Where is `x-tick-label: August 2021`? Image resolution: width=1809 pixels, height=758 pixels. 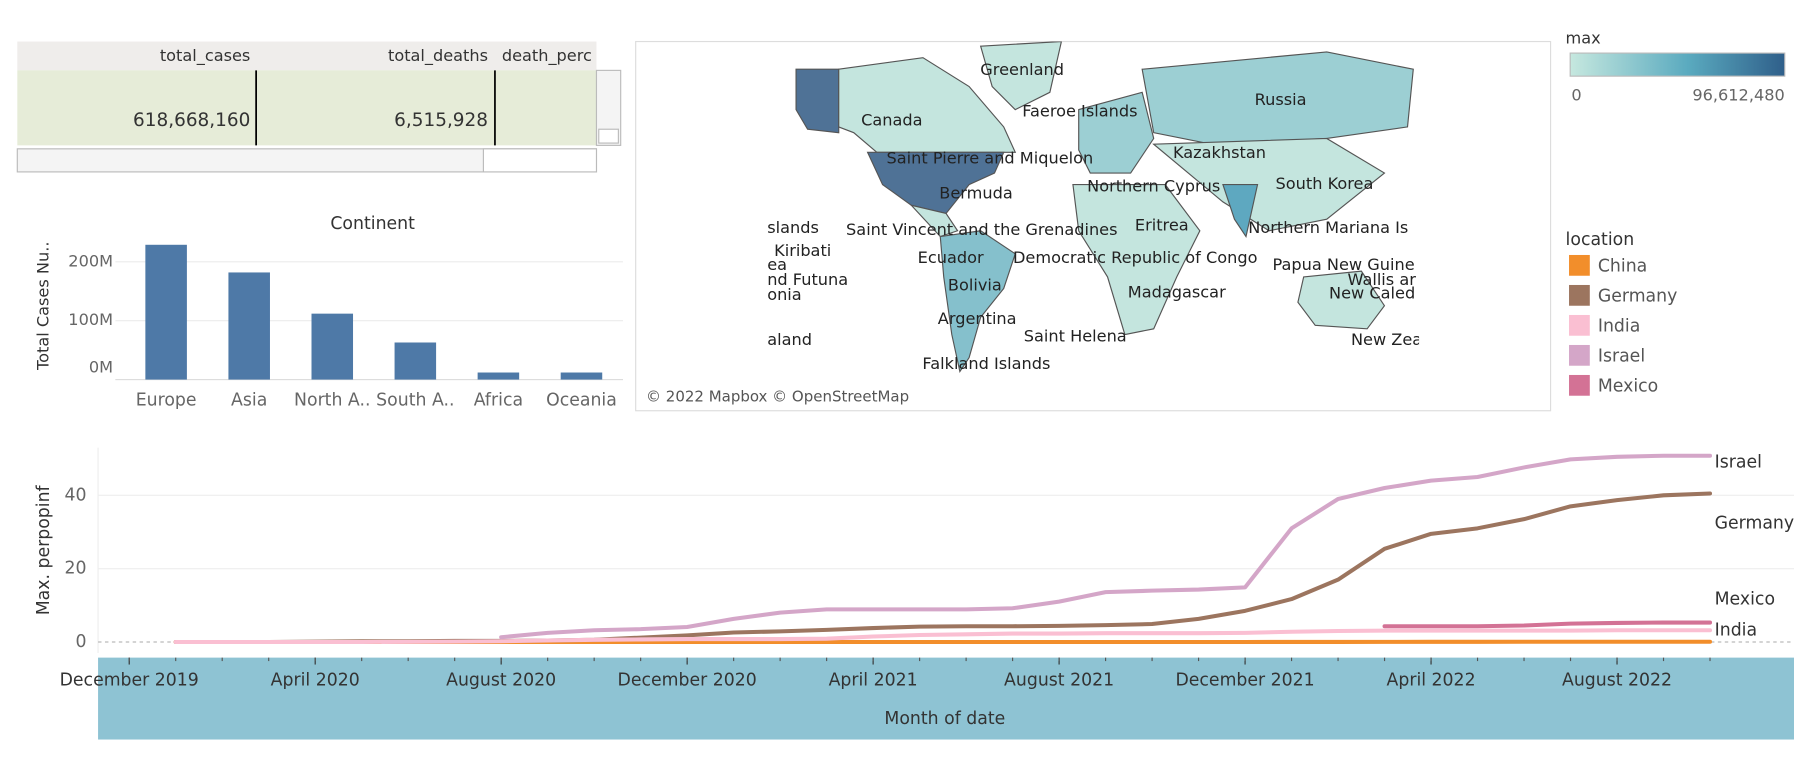
x-tick-label: August 2021 is located at coordinates (1059, 681).